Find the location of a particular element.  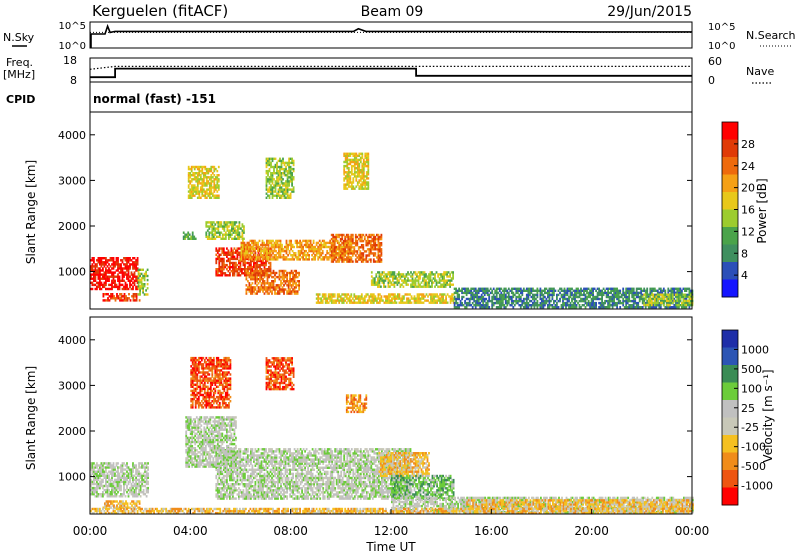

freq-left-tick-low: 8 is located at coordinates (73, 80).